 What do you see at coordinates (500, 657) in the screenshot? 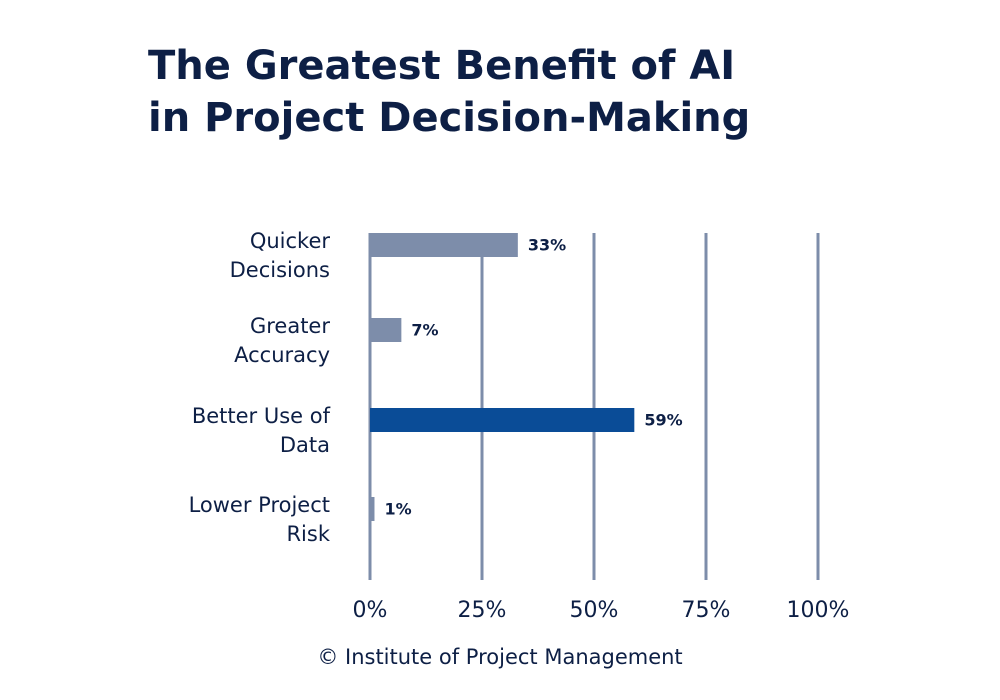
I see `source: © Institute of Project Management` at bounding box center [500, 657].